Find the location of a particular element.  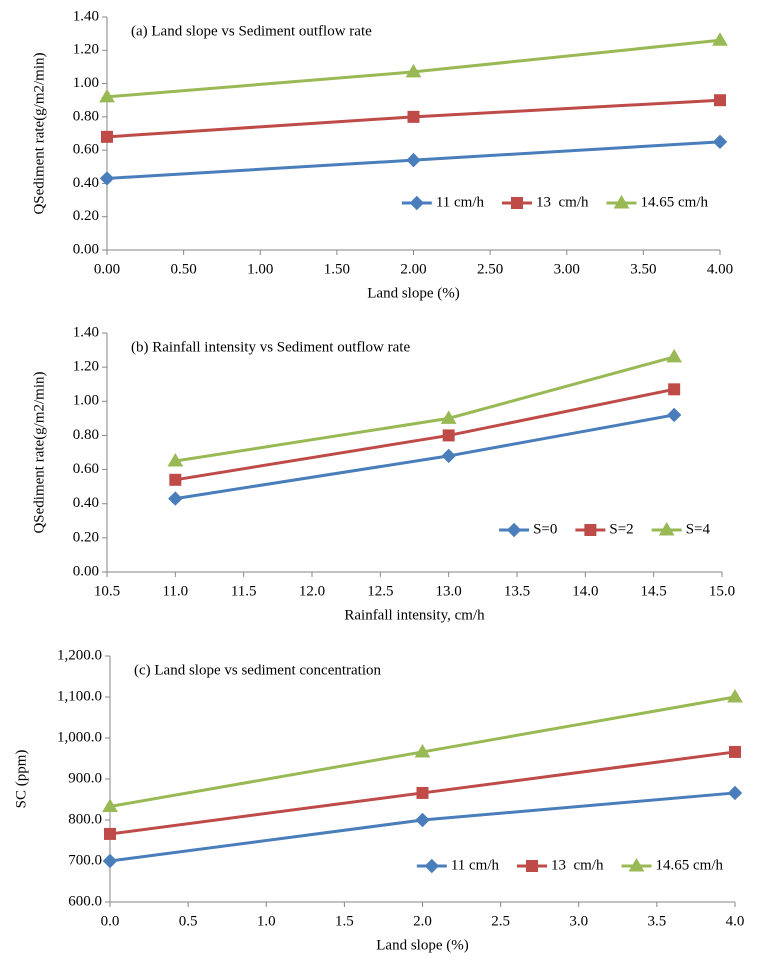

legend-label: S=4 is located at coordinates (698, 529).